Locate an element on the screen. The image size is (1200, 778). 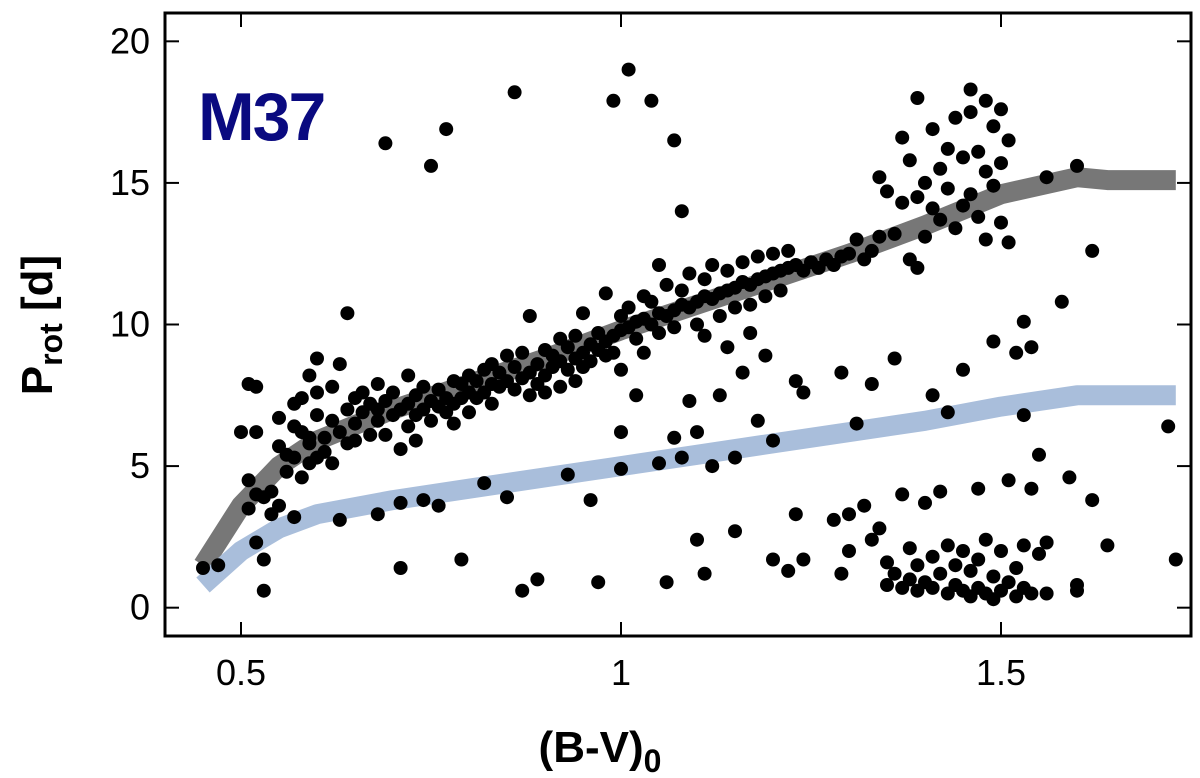
x-tick-label: 1 is located at coordinates (621, 672).